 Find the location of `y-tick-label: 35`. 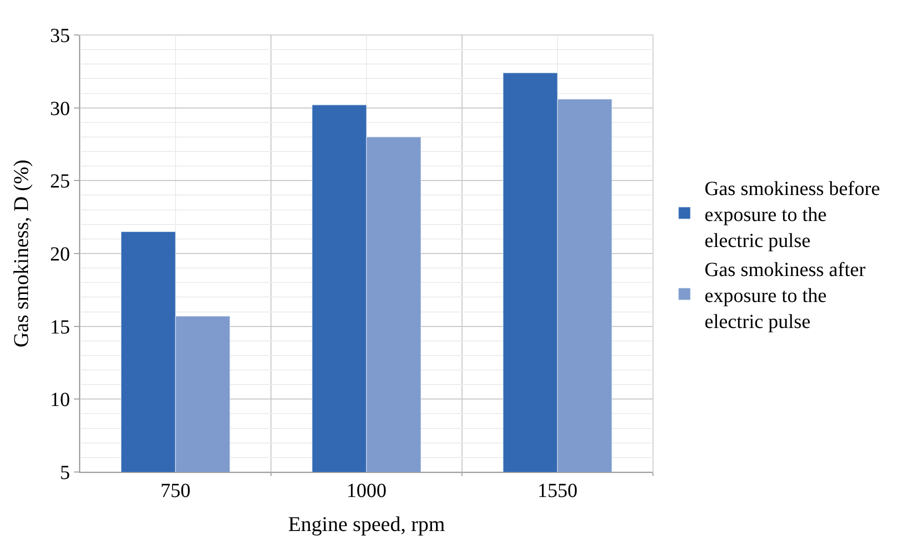

y-tick-label: 35 is located at coordinates (60, 36).